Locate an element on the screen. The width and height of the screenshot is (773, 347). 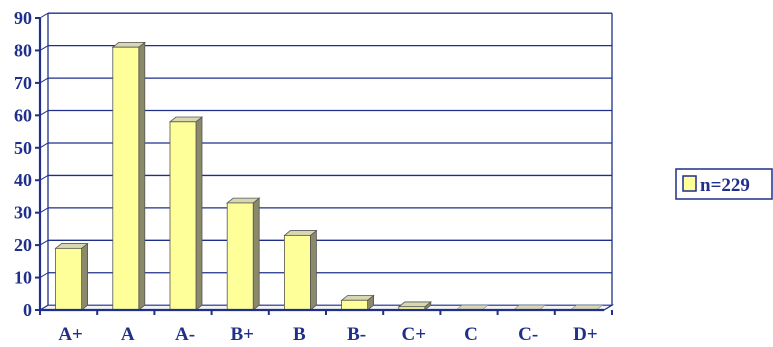
y-tick-label: 70 is located at coordinates (23, 83).